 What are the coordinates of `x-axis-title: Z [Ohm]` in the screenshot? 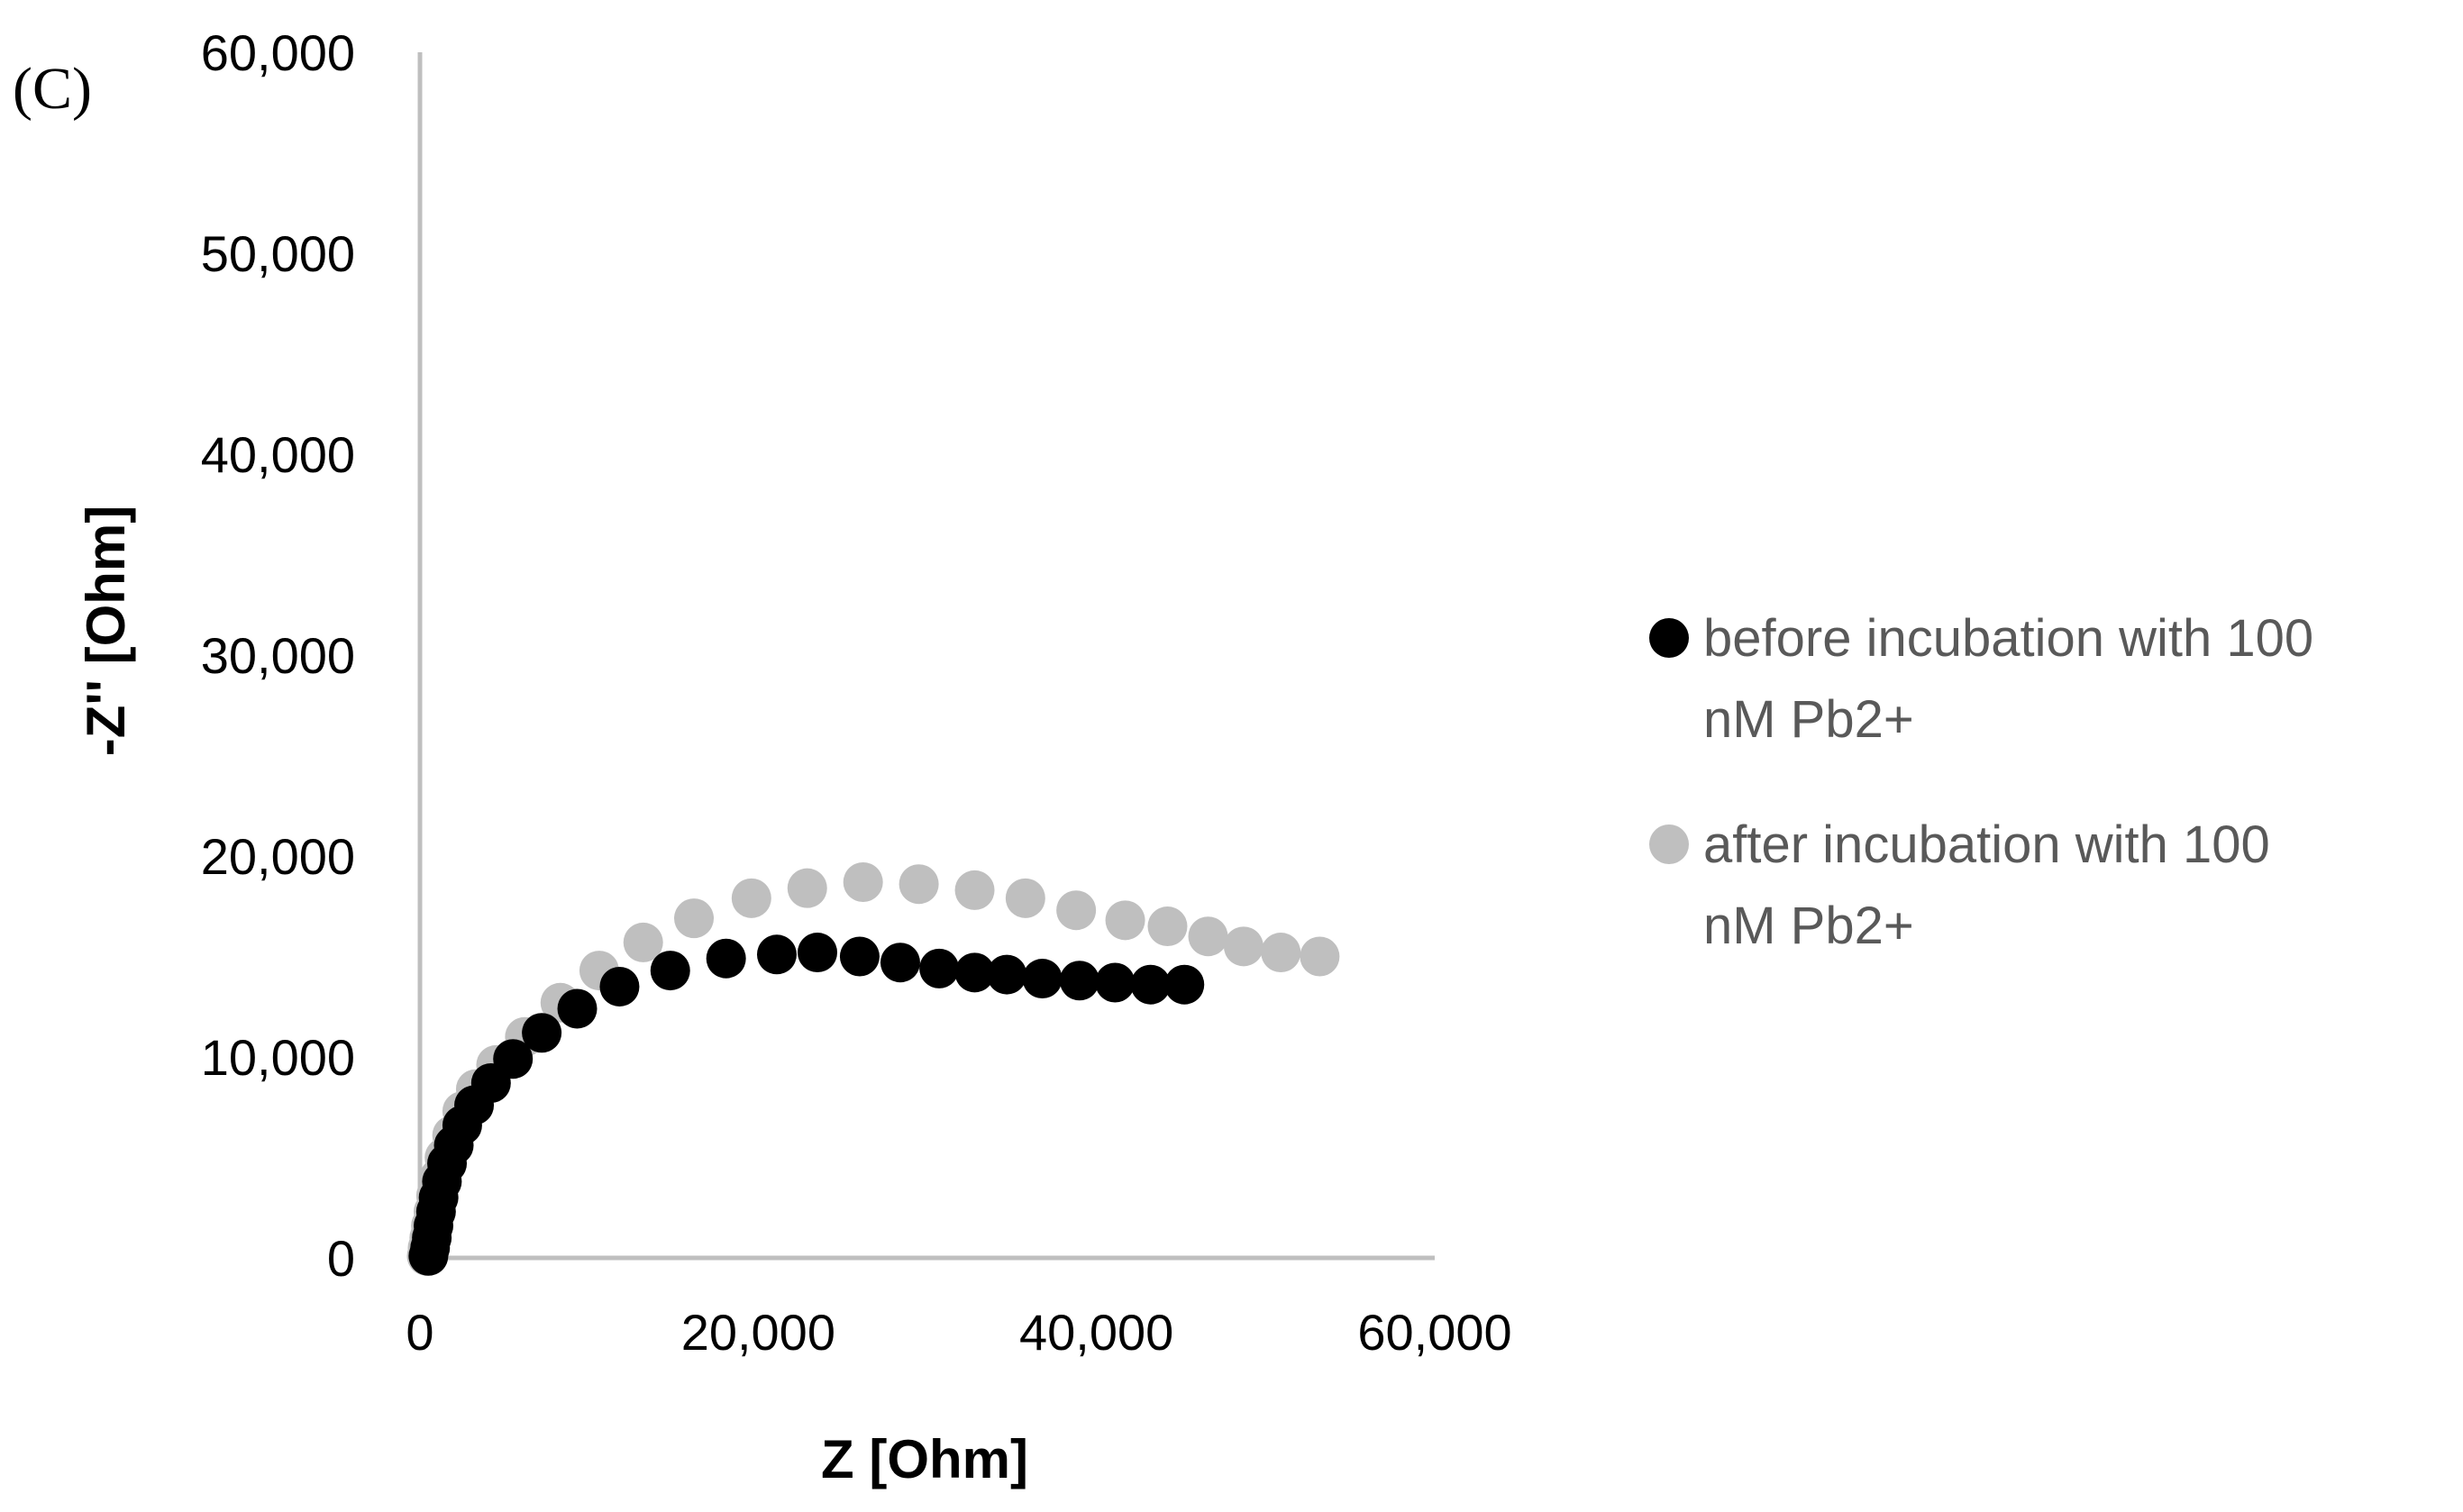 It's located at (925, 1459).